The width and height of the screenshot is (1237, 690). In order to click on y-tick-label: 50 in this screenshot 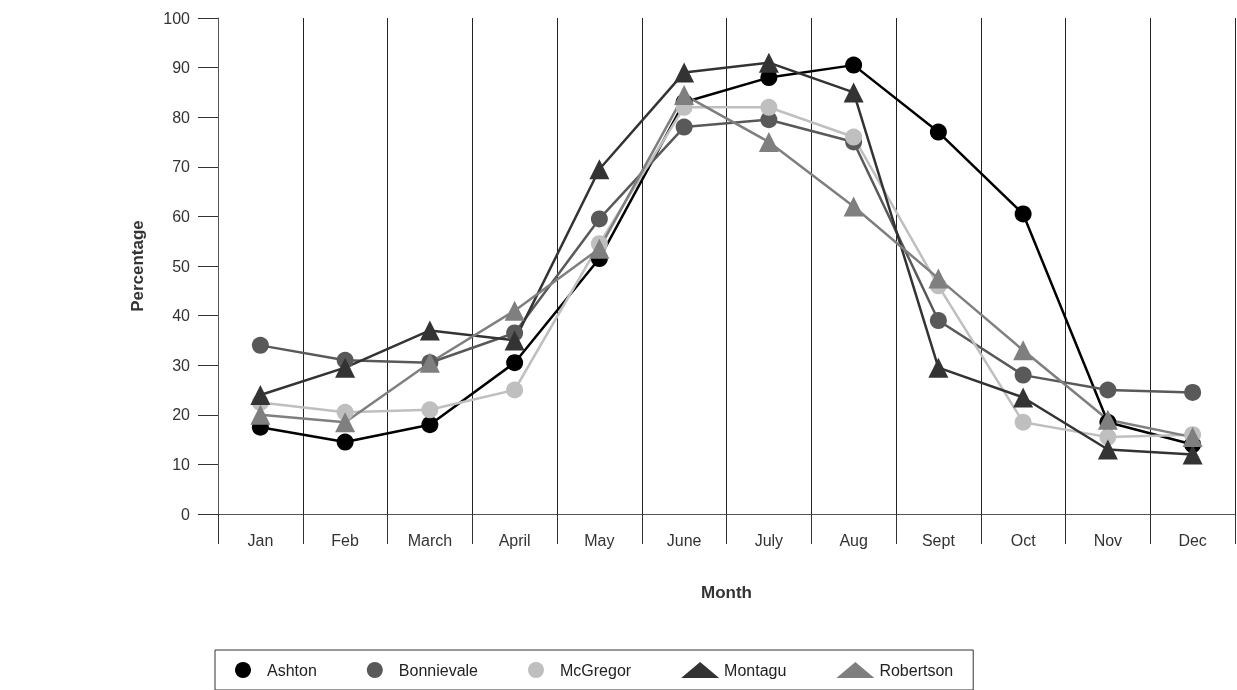, I will do `click(181, 266)`.